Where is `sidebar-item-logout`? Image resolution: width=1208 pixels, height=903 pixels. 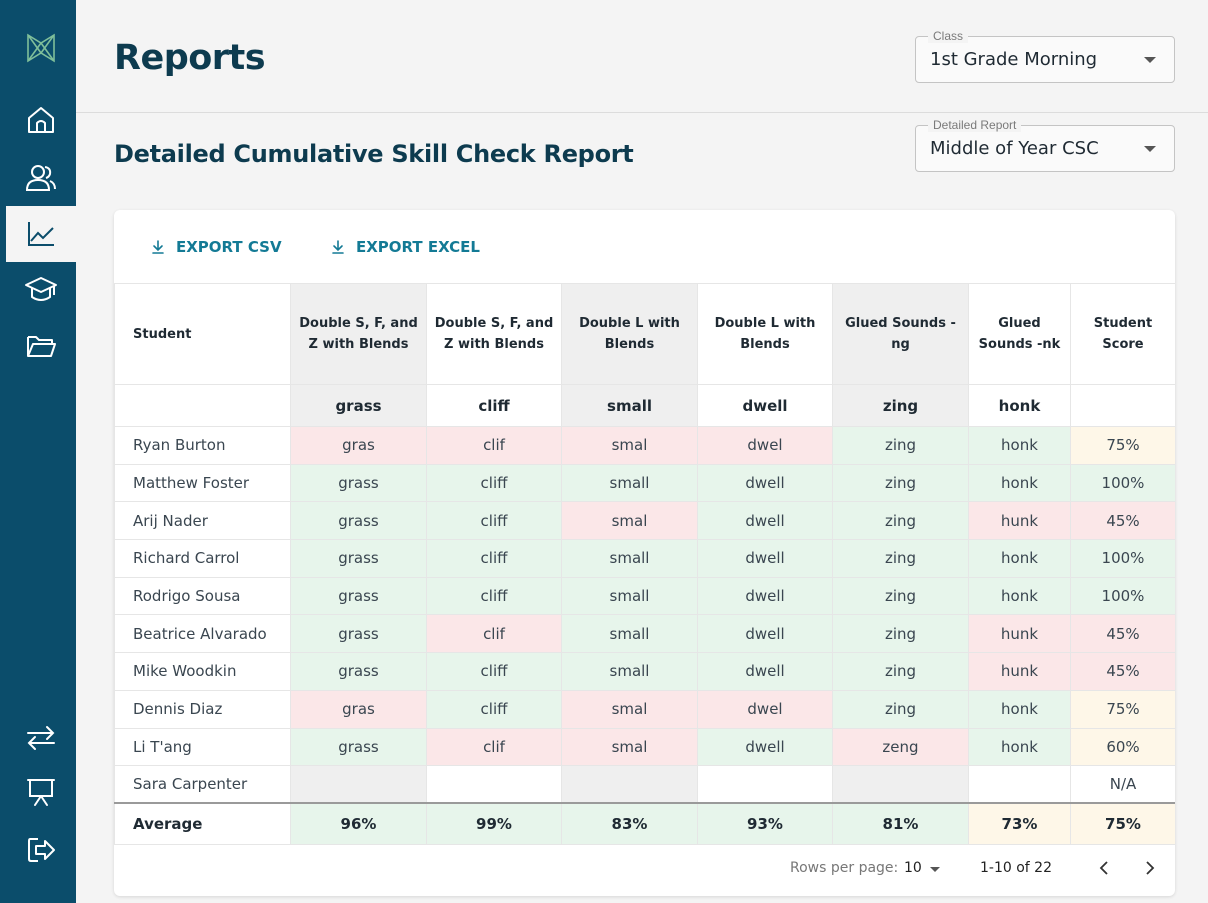
sidebar-item-logout is located at coordinates (41, 850).